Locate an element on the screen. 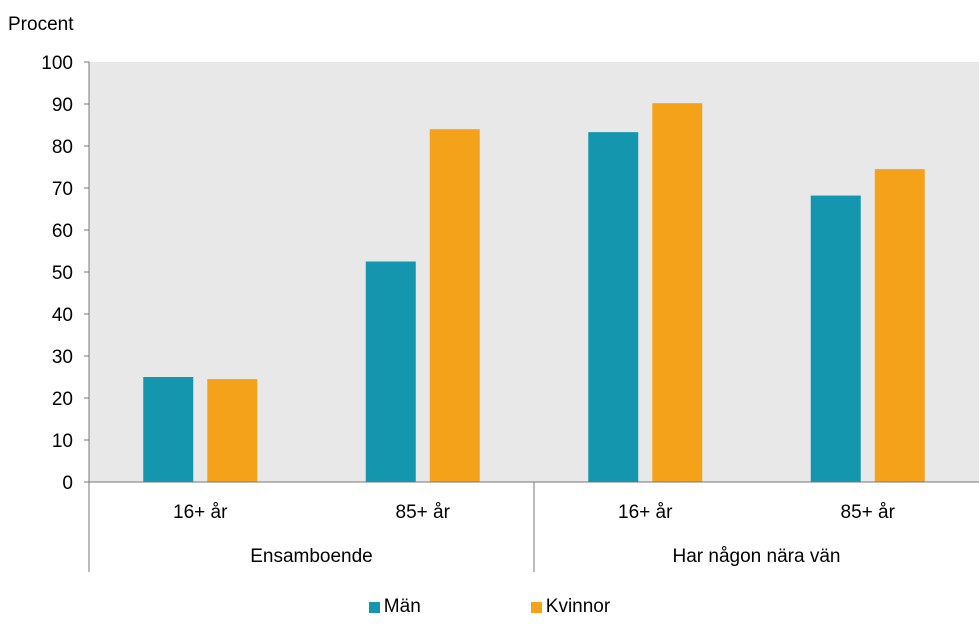  y-tick-label: 50 is located at coordinates (62, 273).